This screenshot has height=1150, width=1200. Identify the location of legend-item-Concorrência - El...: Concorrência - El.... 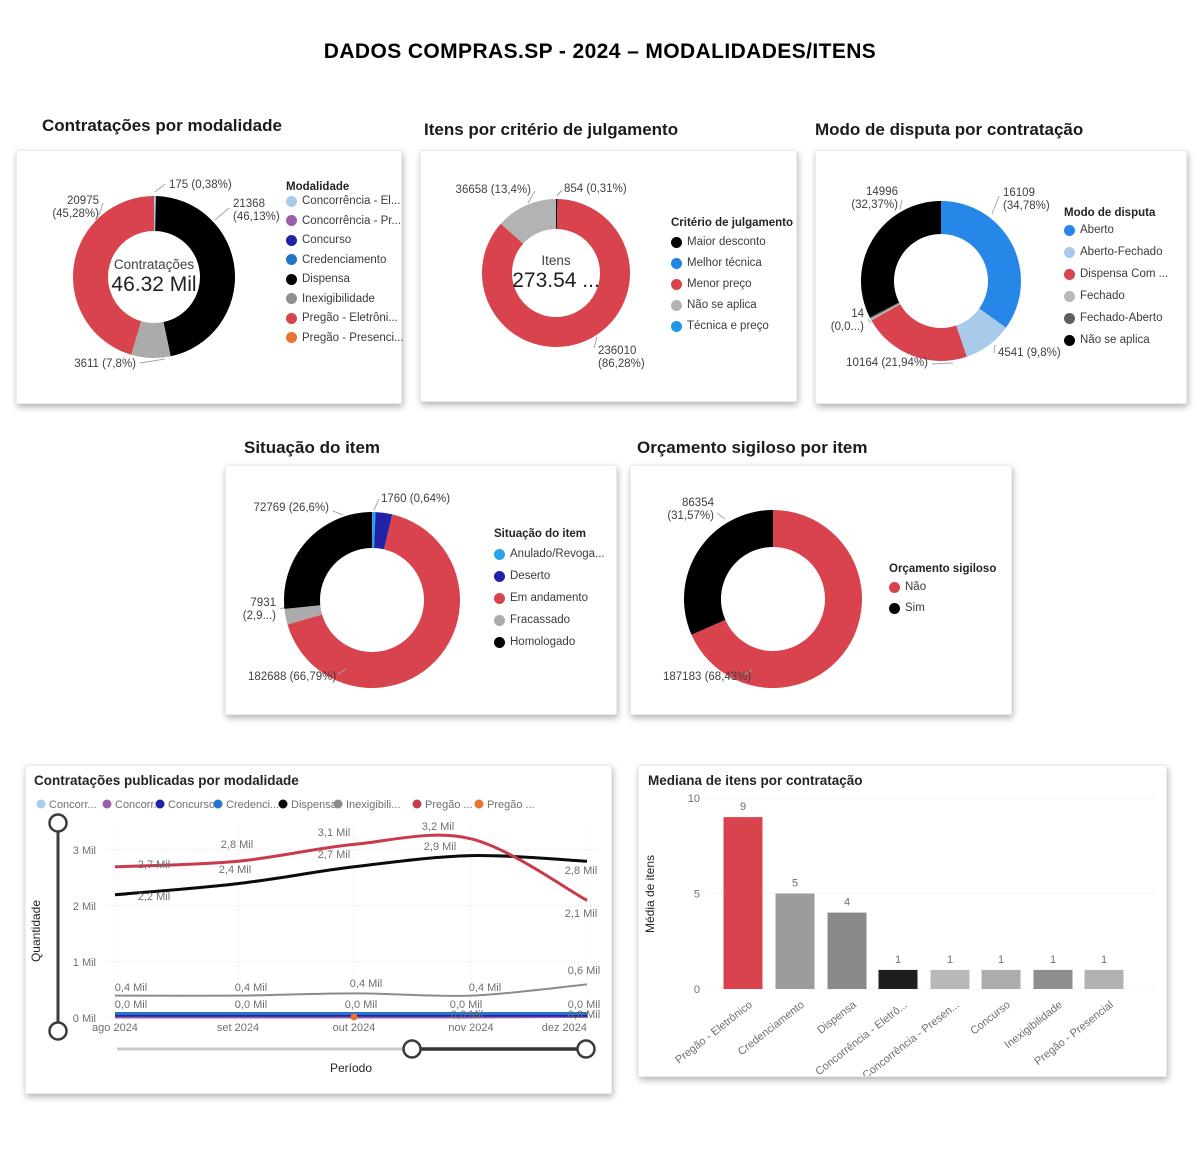
(343, 201).